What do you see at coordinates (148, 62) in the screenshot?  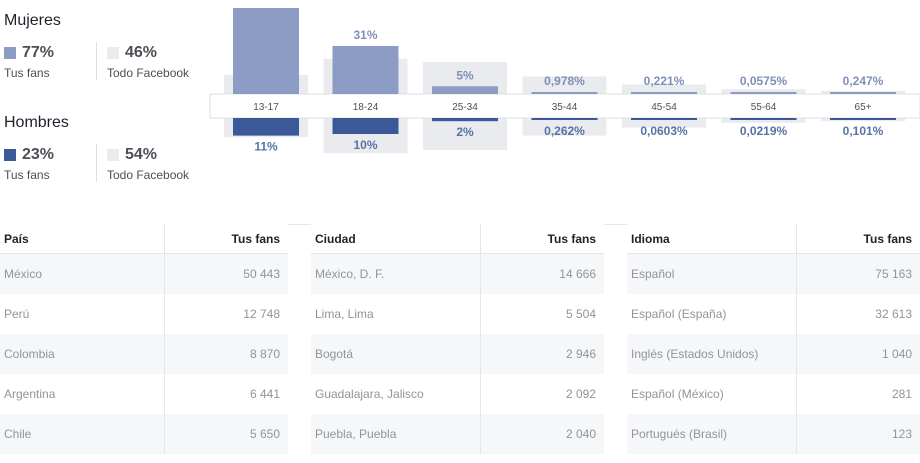 I see `legend-women-facebook: 46% Todo Facebook` at bounding box center [148, 62].